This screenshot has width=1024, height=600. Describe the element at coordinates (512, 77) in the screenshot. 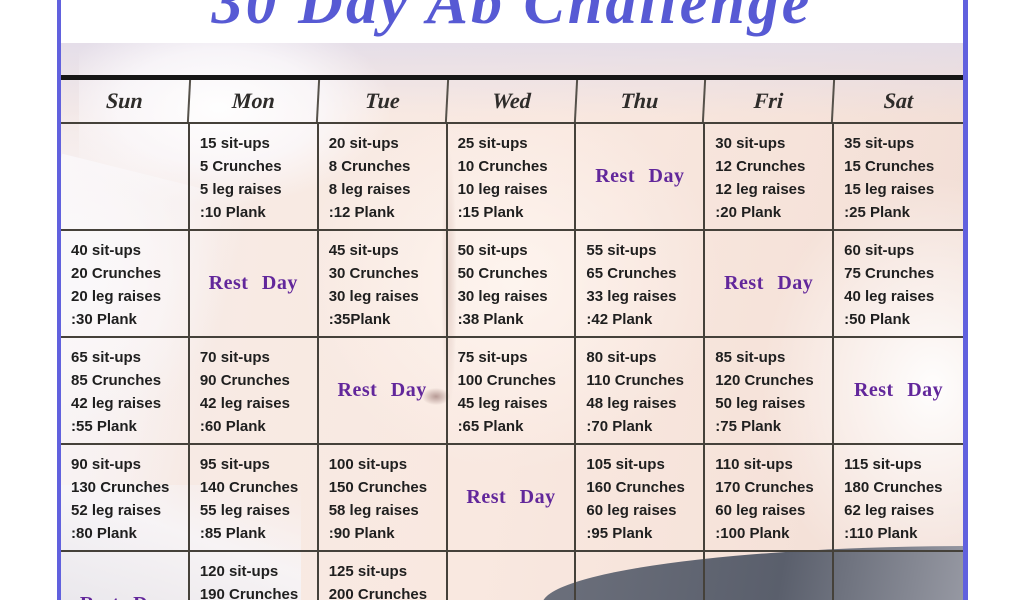

I see `header-divider-rule` at that location.